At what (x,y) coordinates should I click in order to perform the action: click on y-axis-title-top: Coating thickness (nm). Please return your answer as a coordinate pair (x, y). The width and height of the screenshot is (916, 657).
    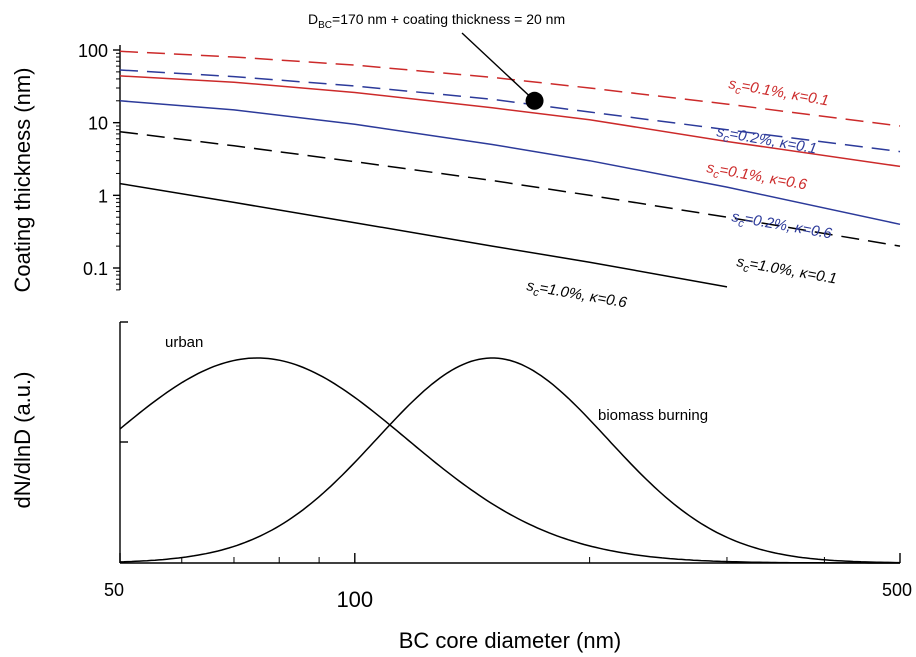
    Looking at the image, I should click on (22, 180).